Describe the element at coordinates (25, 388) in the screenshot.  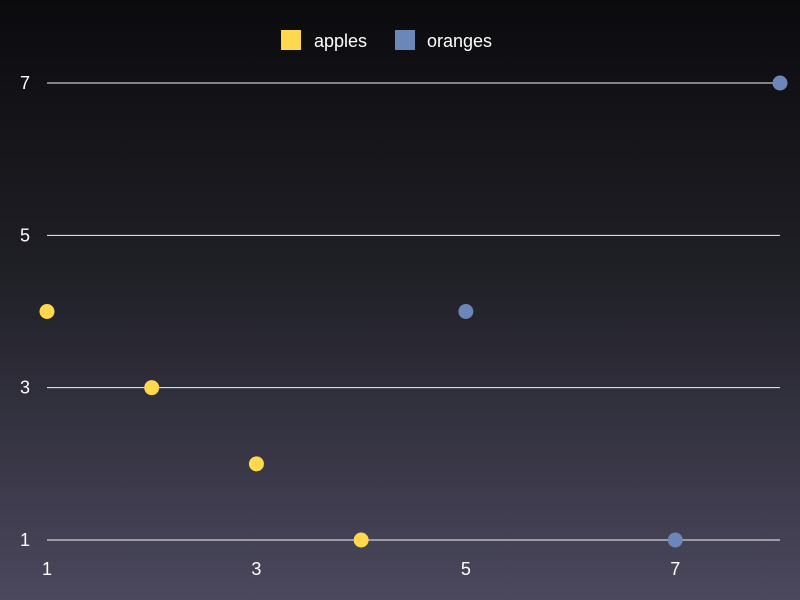
I see `y-tick-label: 3` at that location.